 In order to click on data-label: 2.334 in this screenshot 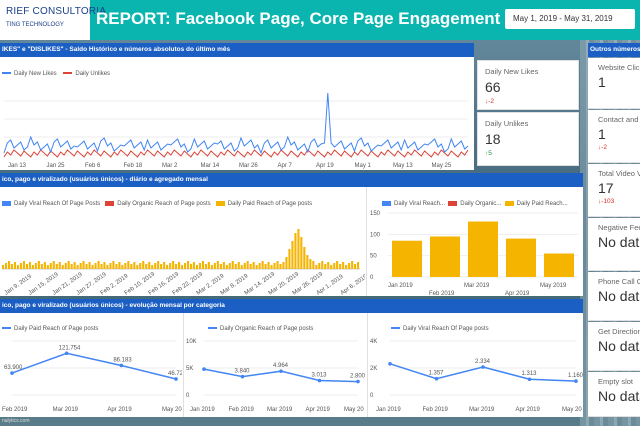, I will do `click(483, 362)`.